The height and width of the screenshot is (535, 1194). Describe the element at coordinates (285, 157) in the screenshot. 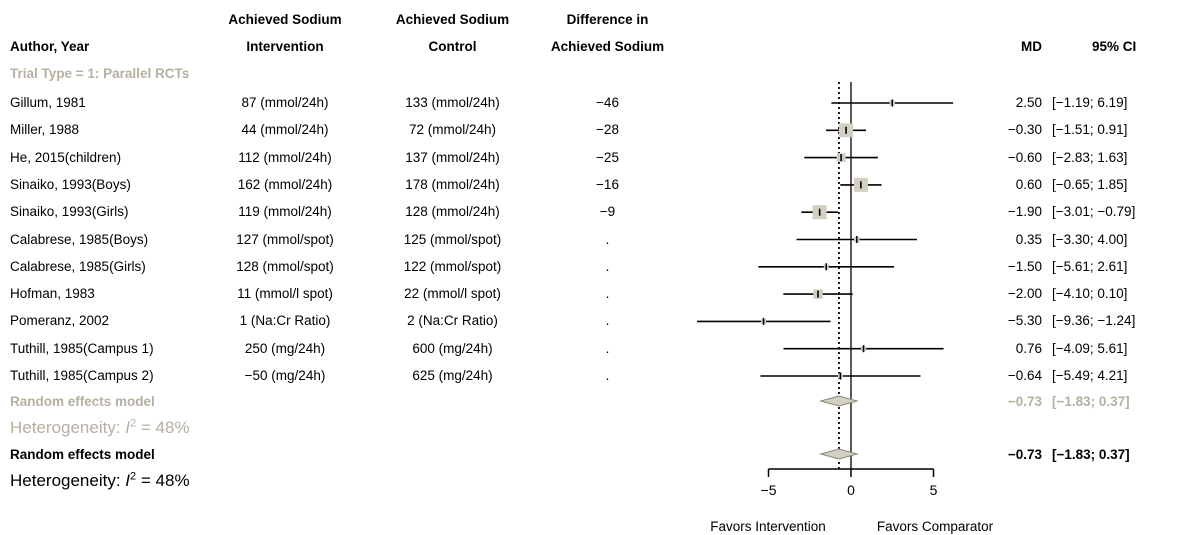

I see `study-intervention: 112 (mmol/24h)` at that location.